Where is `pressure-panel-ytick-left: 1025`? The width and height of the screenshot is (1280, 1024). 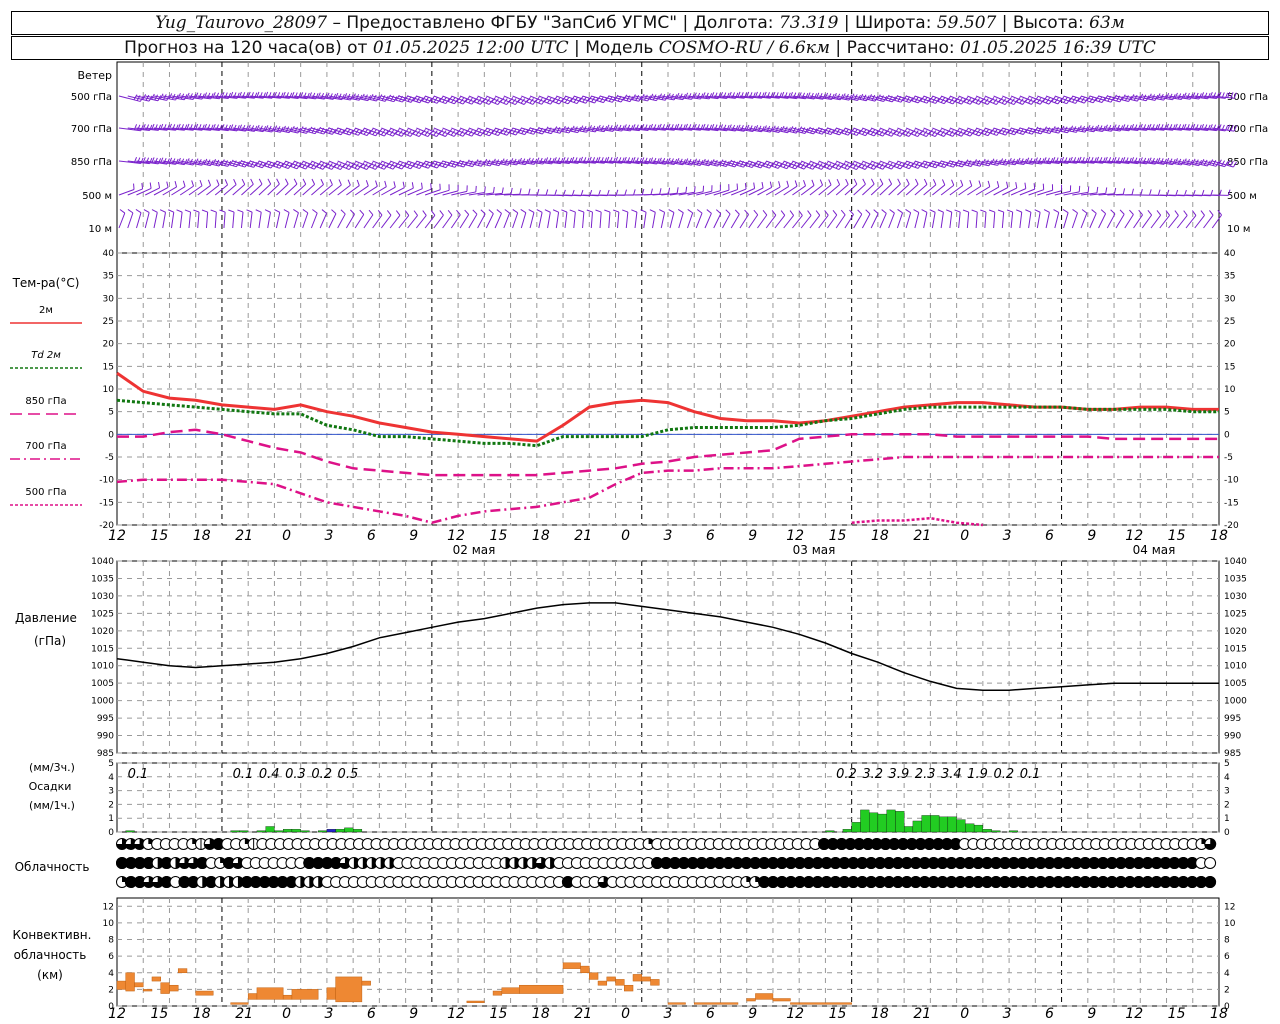
pressure-panel-ytick-left: 1025 is located at coordinates (102, 614).